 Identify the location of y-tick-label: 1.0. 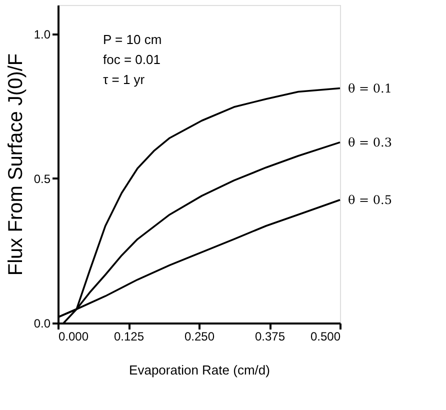
(42, 34).